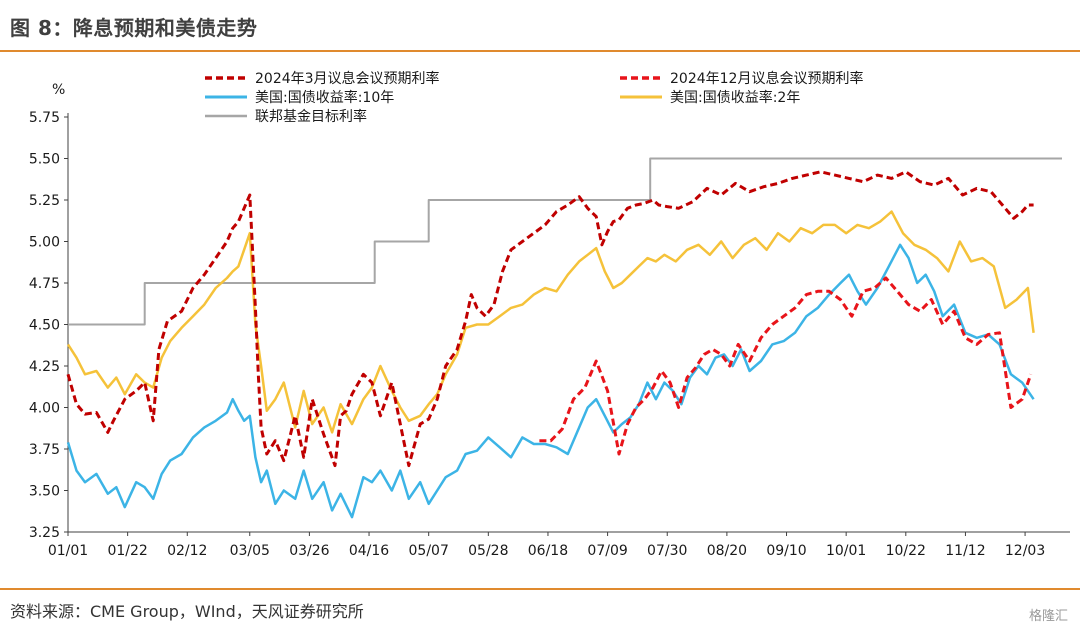 The image size is (1080, 635). I want to click on x-tick-label: 07/09, so click(607, 551).